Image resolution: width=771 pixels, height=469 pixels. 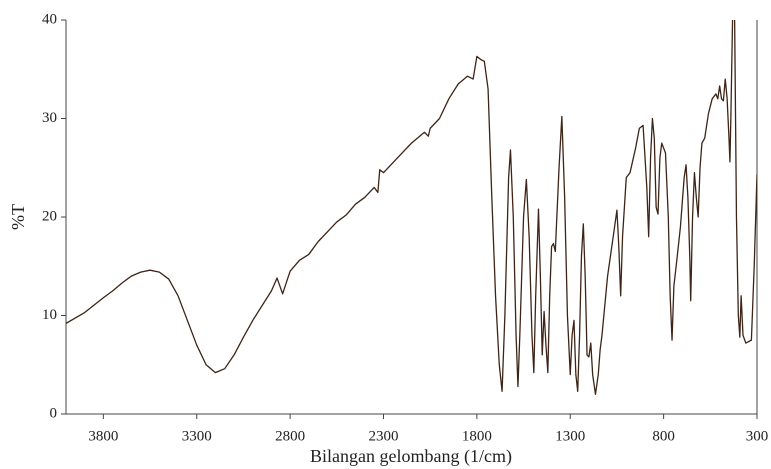 I want to click on y-tick-label: 20, so click(x=49, y=216).